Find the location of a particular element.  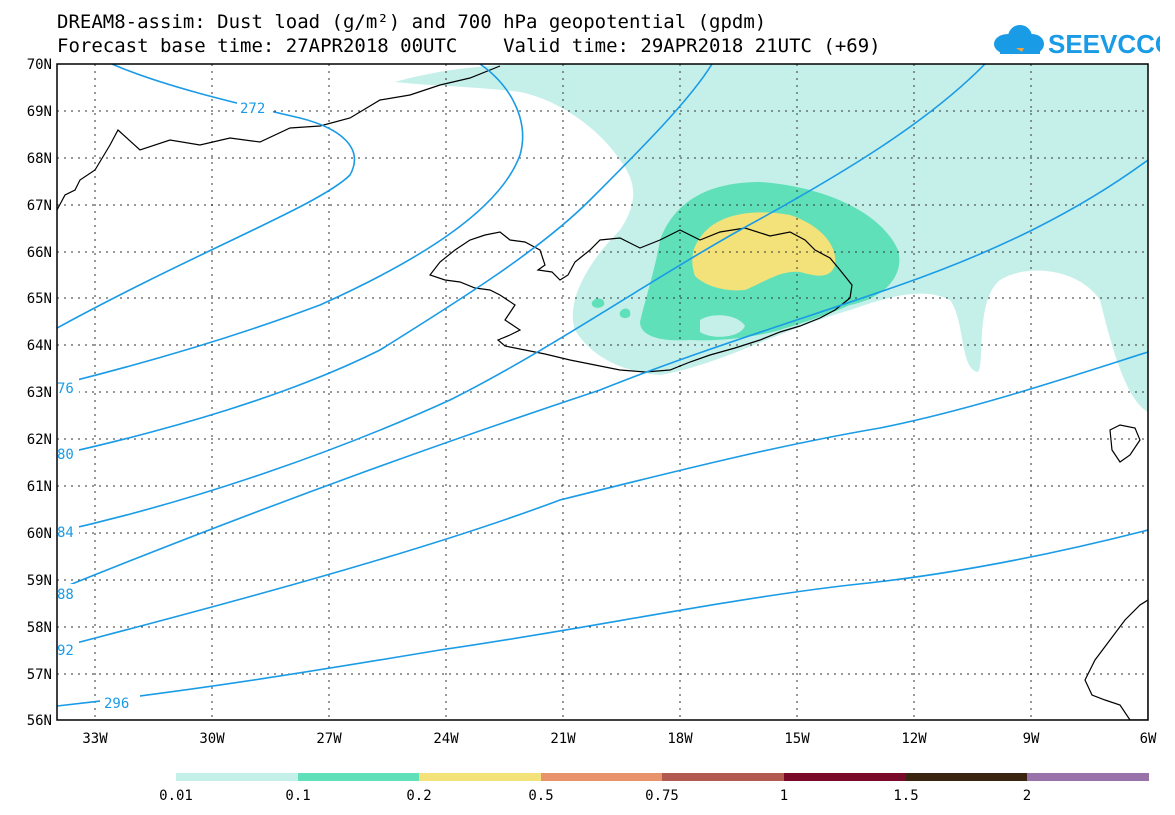

lat-label: 68N is located at coordinates (39, 159).